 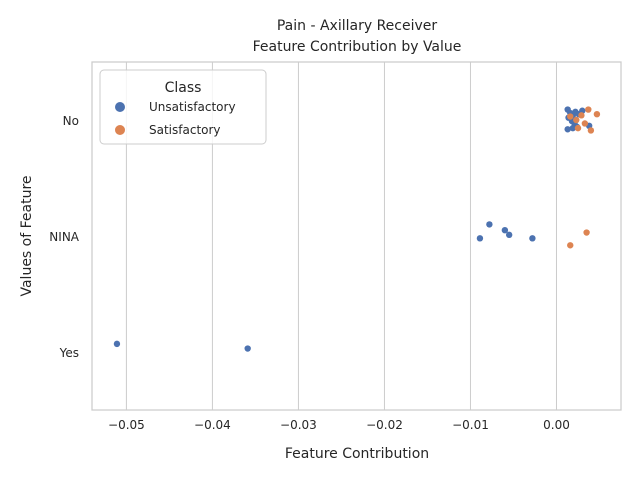 What do you see at coordinates (556, 425) in the screenshot?
I see `x-tick-label: 0.00` at bounding box center [556, 425].